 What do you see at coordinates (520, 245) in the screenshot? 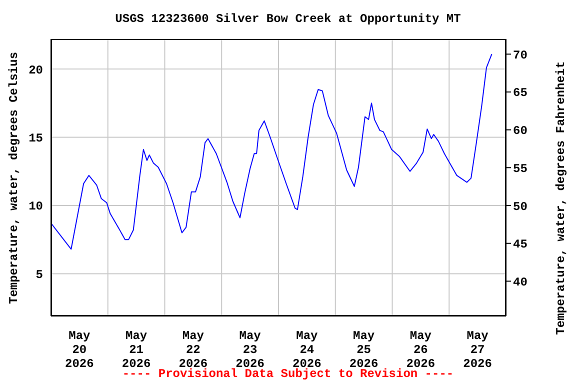
I see `y2-tick-label: 45` at bounding box center [520, 245].